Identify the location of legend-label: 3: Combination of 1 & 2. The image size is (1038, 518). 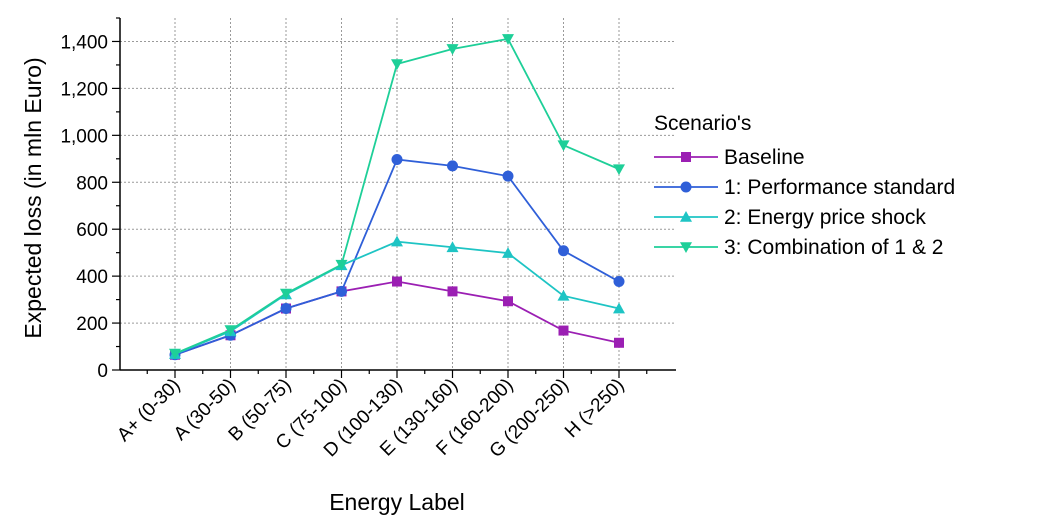
(833, 247).